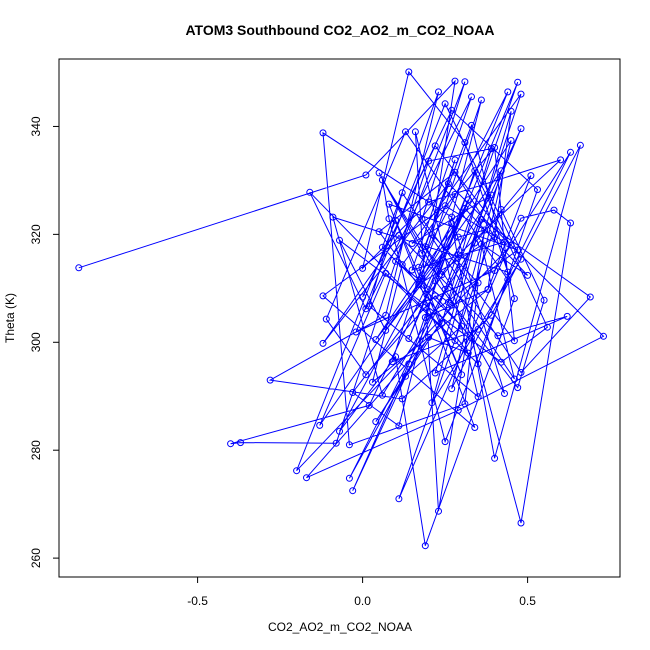 The width and height of the screenshot is (650, 650). What do you see at coordinates (340, 627) in the screenshot?
I see `x-axis-label: CO2_AO2_m_CO2_NOAA` at bounding box center [340, 627].